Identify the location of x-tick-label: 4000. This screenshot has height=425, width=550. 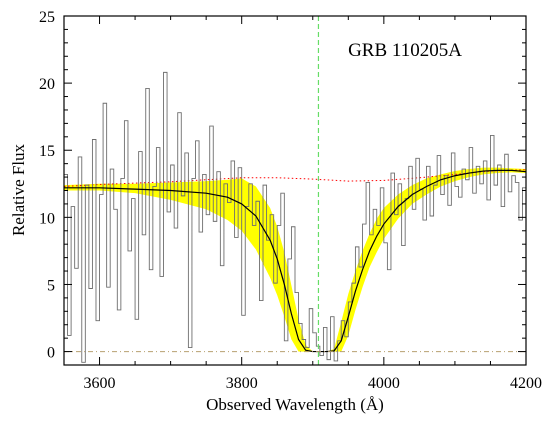
(384, 383).